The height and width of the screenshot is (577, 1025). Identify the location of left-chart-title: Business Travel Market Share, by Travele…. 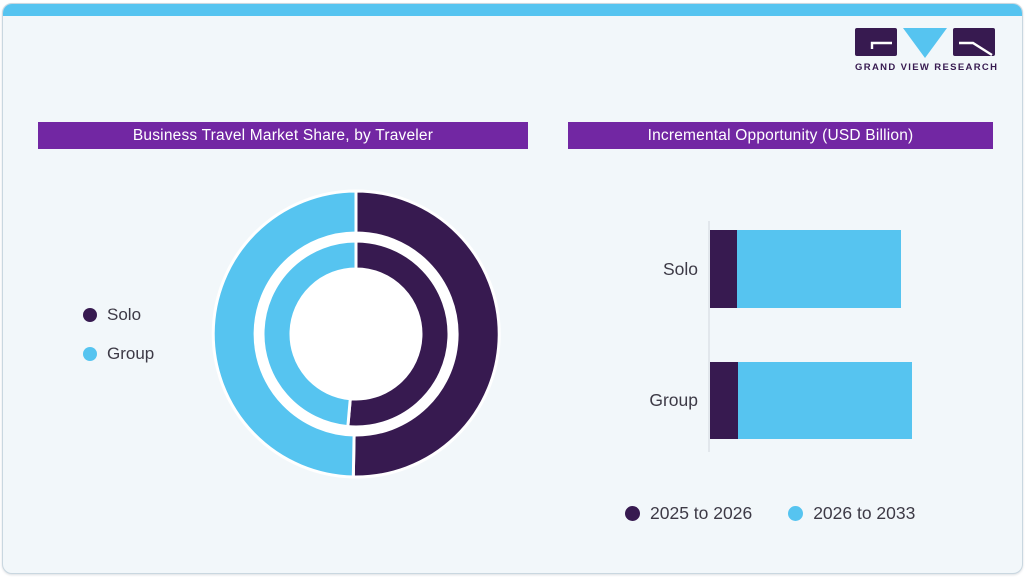
(283, 135).